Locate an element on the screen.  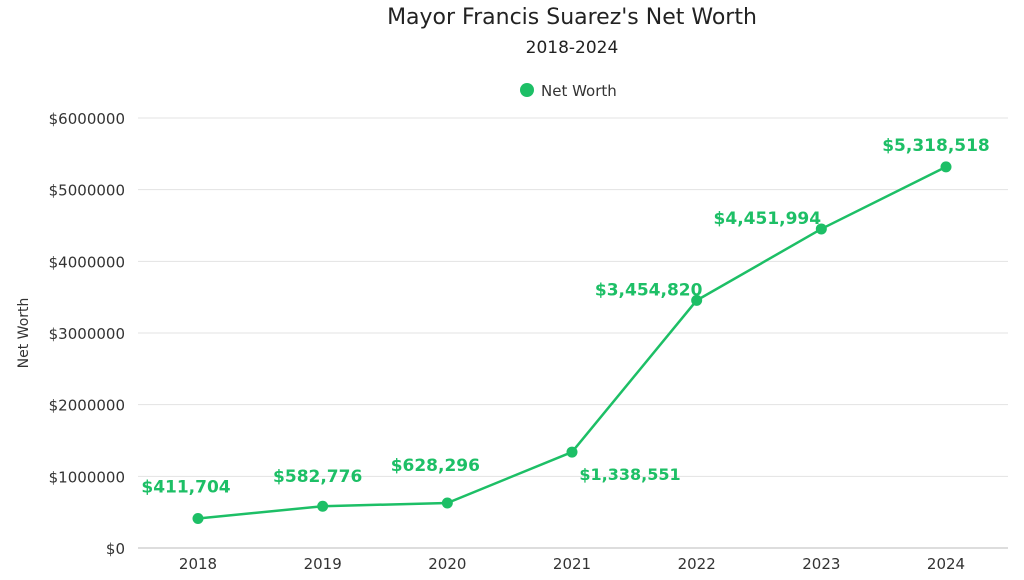
data-label: $1,338,551 is located at coordinates (629, 474).